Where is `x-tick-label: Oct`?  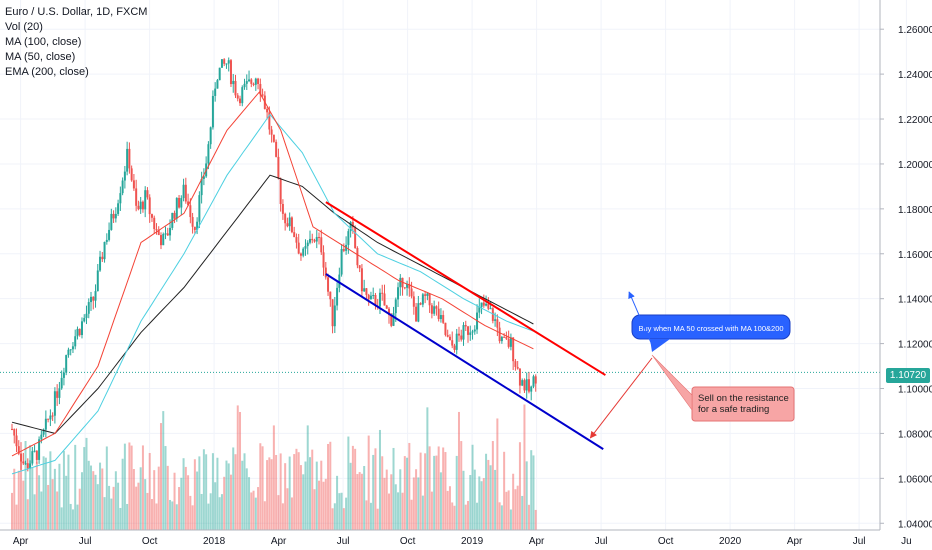
x-tick-label: Oct is located at coordinates (150, 541).